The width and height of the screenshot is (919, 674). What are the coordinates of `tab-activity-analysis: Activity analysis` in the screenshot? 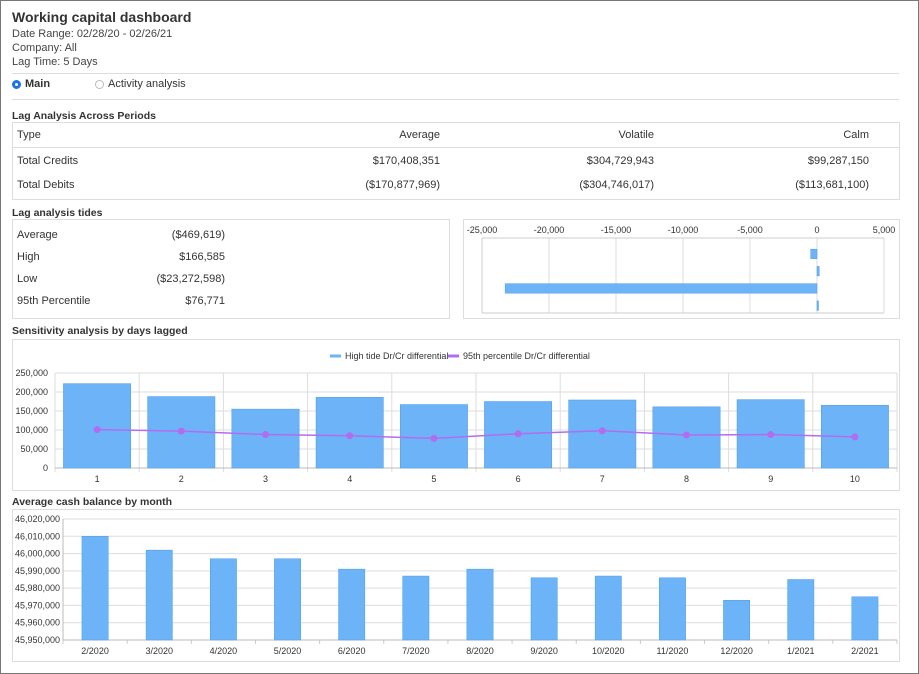 It's located at (140, 84).